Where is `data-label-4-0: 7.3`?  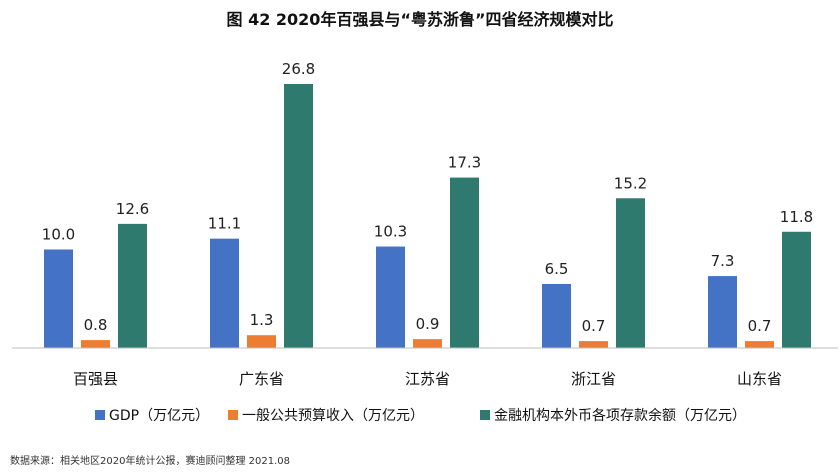 data-label-4-0: 7.3 is located at coordinates (723, 261).